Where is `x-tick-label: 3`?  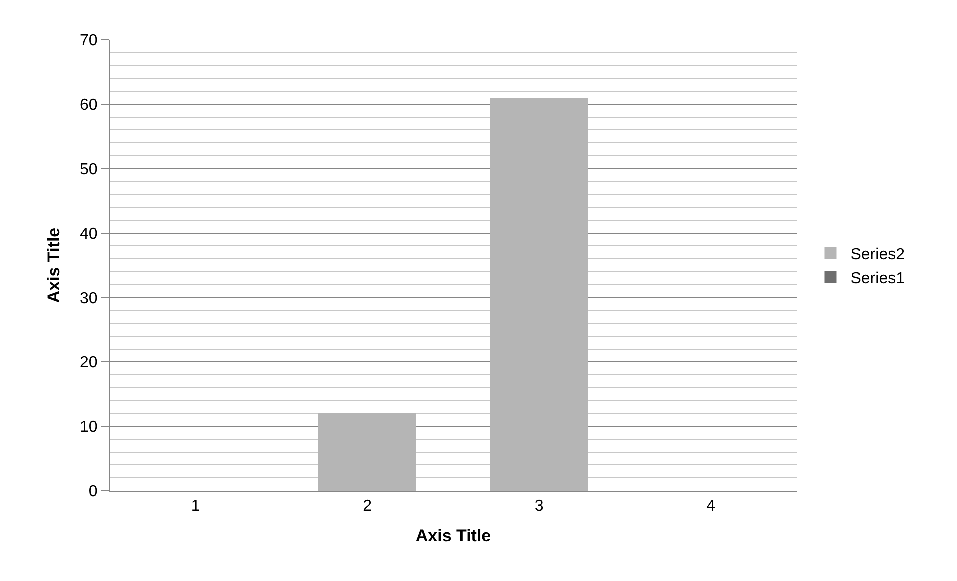 x-tick-label: 3 is located at coordinates (539, 507).